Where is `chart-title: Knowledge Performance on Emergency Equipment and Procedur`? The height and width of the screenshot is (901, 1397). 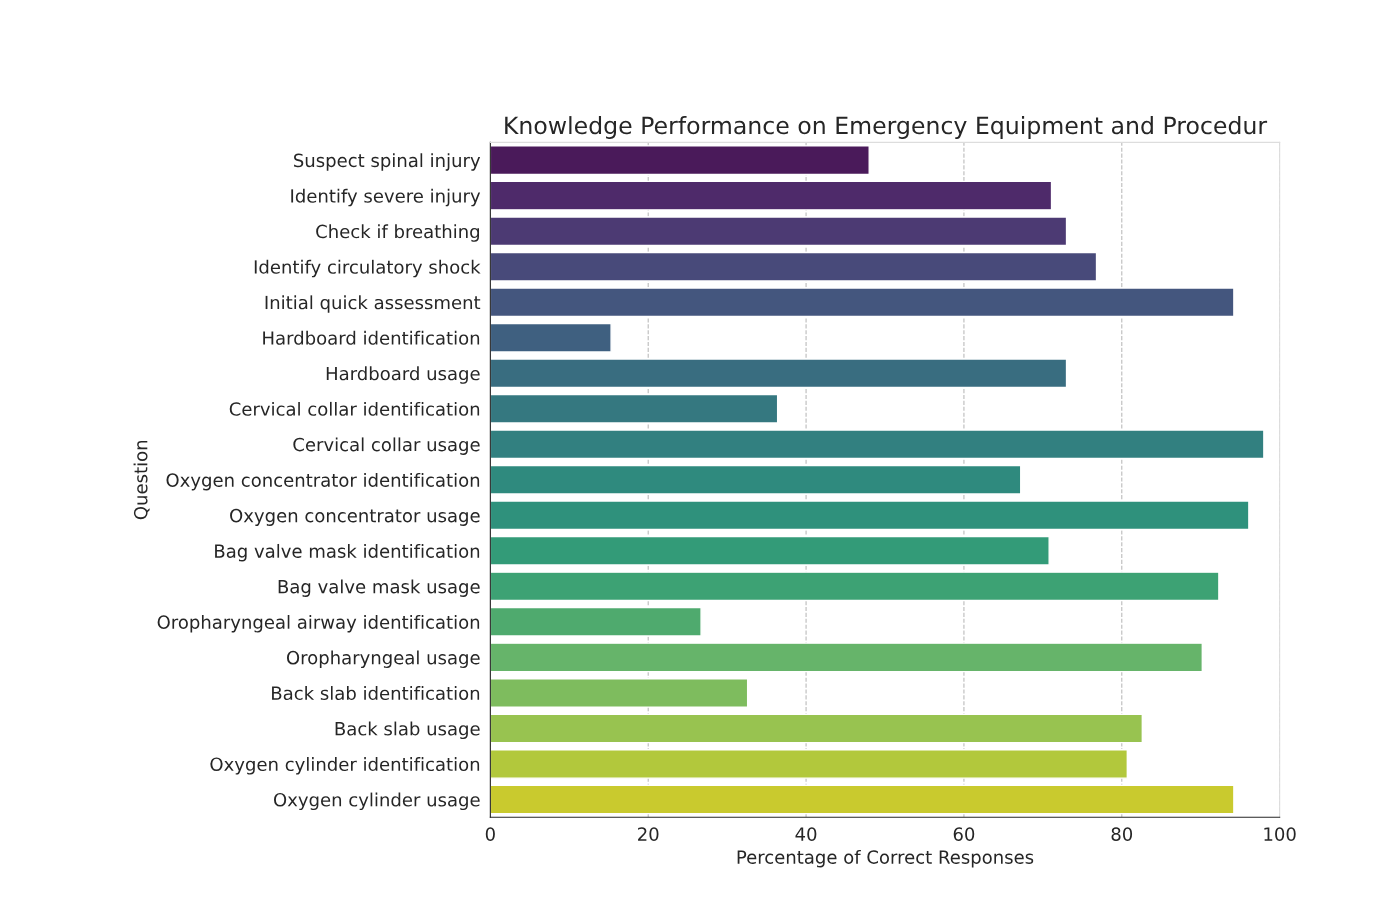
chart-title: Knowledge Performance on Emergency Equipment and Procedur is located at coordinates (886, 127).